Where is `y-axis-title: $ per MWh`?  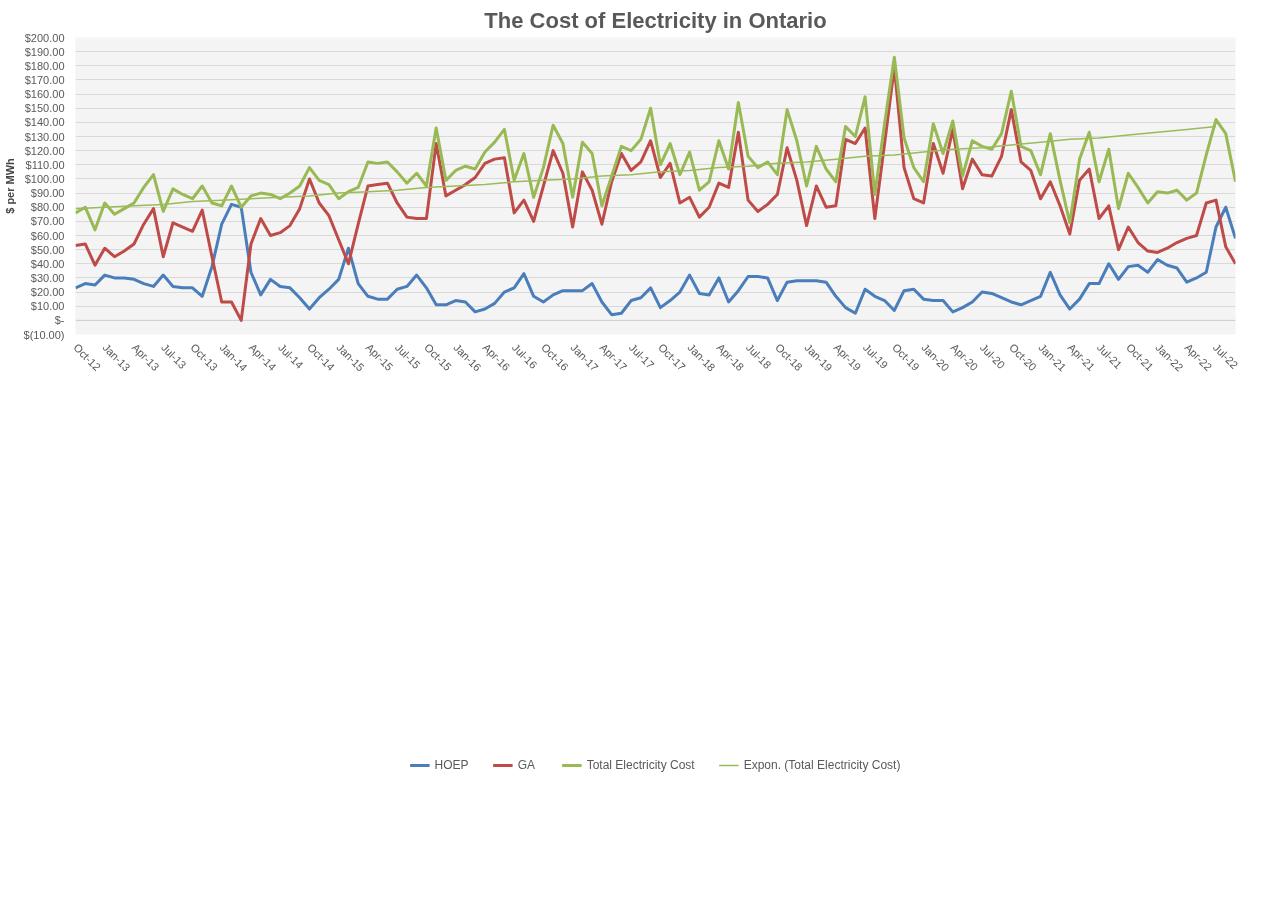
y-axis-title: $ per MWh is located at coordinates (9, 185).